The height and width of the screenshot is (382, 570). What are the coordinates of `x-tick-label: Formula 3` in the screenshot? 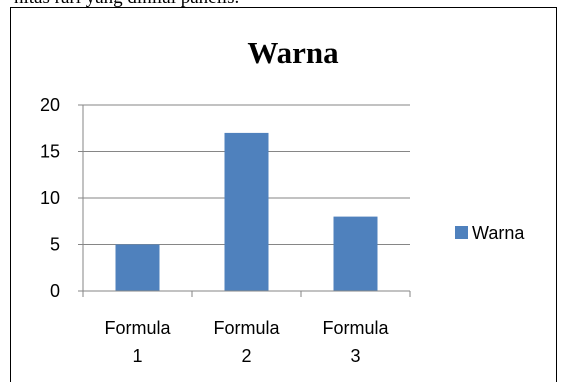 It's located at (355, 342).